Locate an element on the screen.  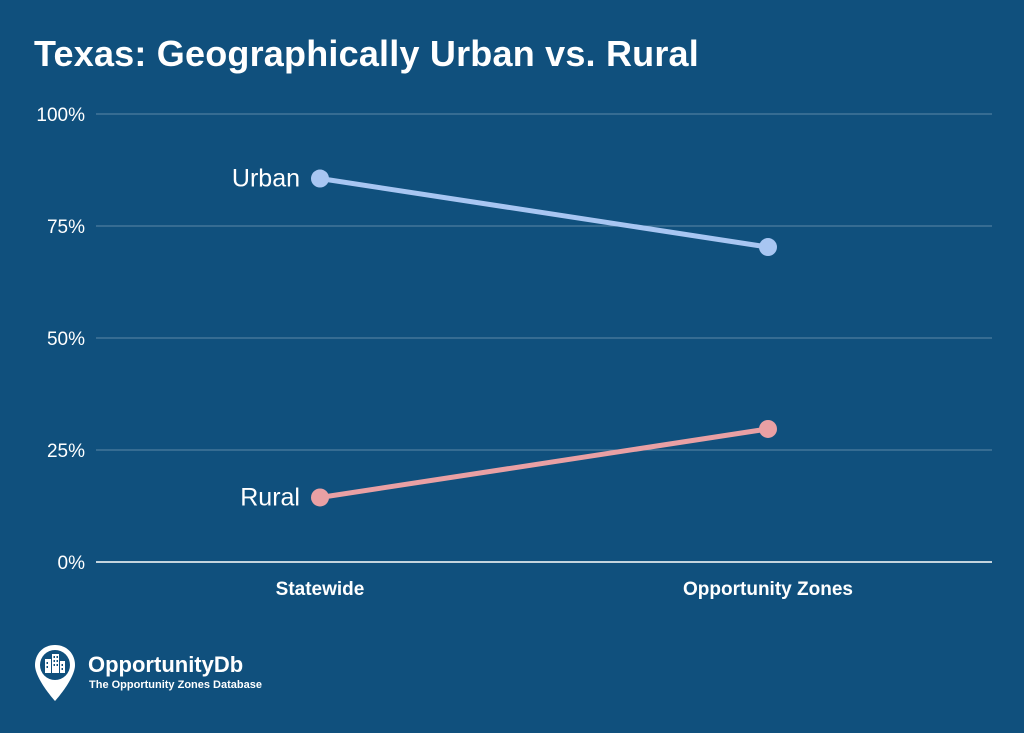
y-tick-label: 75% is located at coordinates (66, 227).